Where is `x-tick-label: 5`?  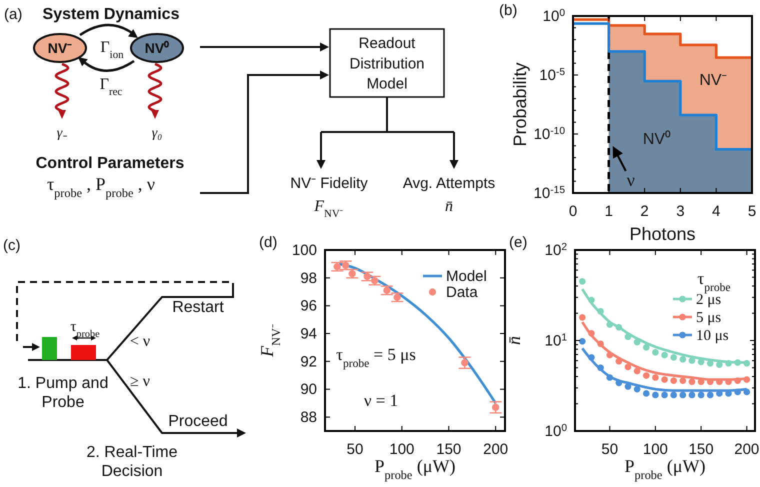 x-tick-label: 5 is located at coordinates (752, 211).